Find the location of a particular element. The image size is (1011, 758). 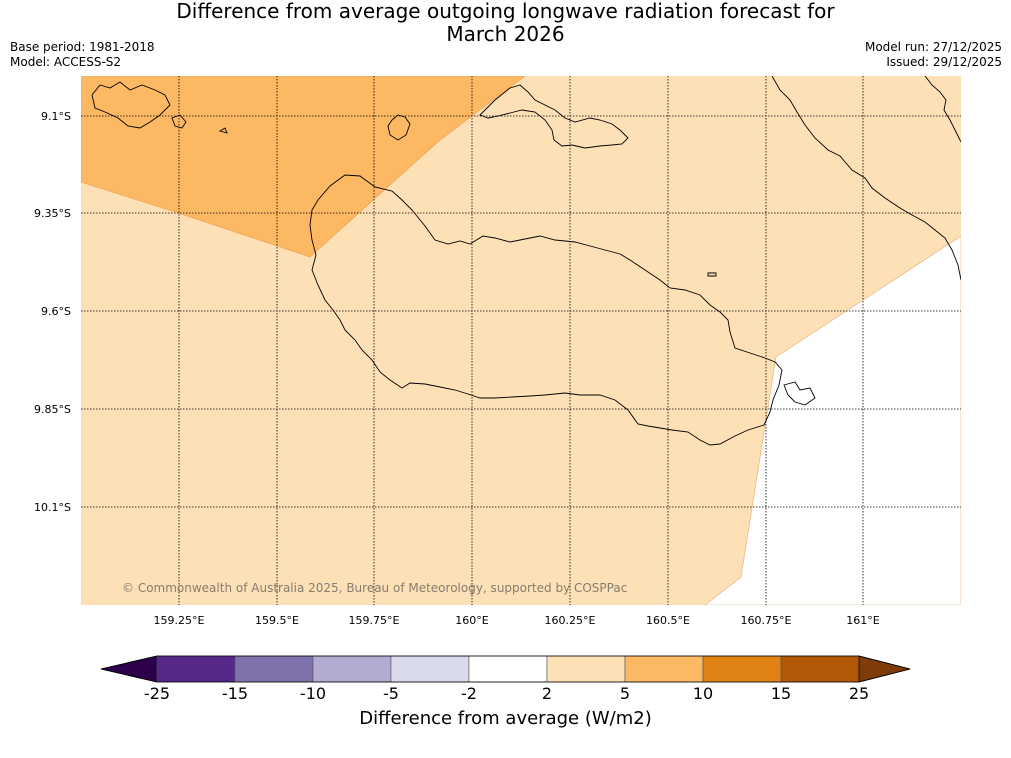

region-neutral is located at coordinates (832, 420).